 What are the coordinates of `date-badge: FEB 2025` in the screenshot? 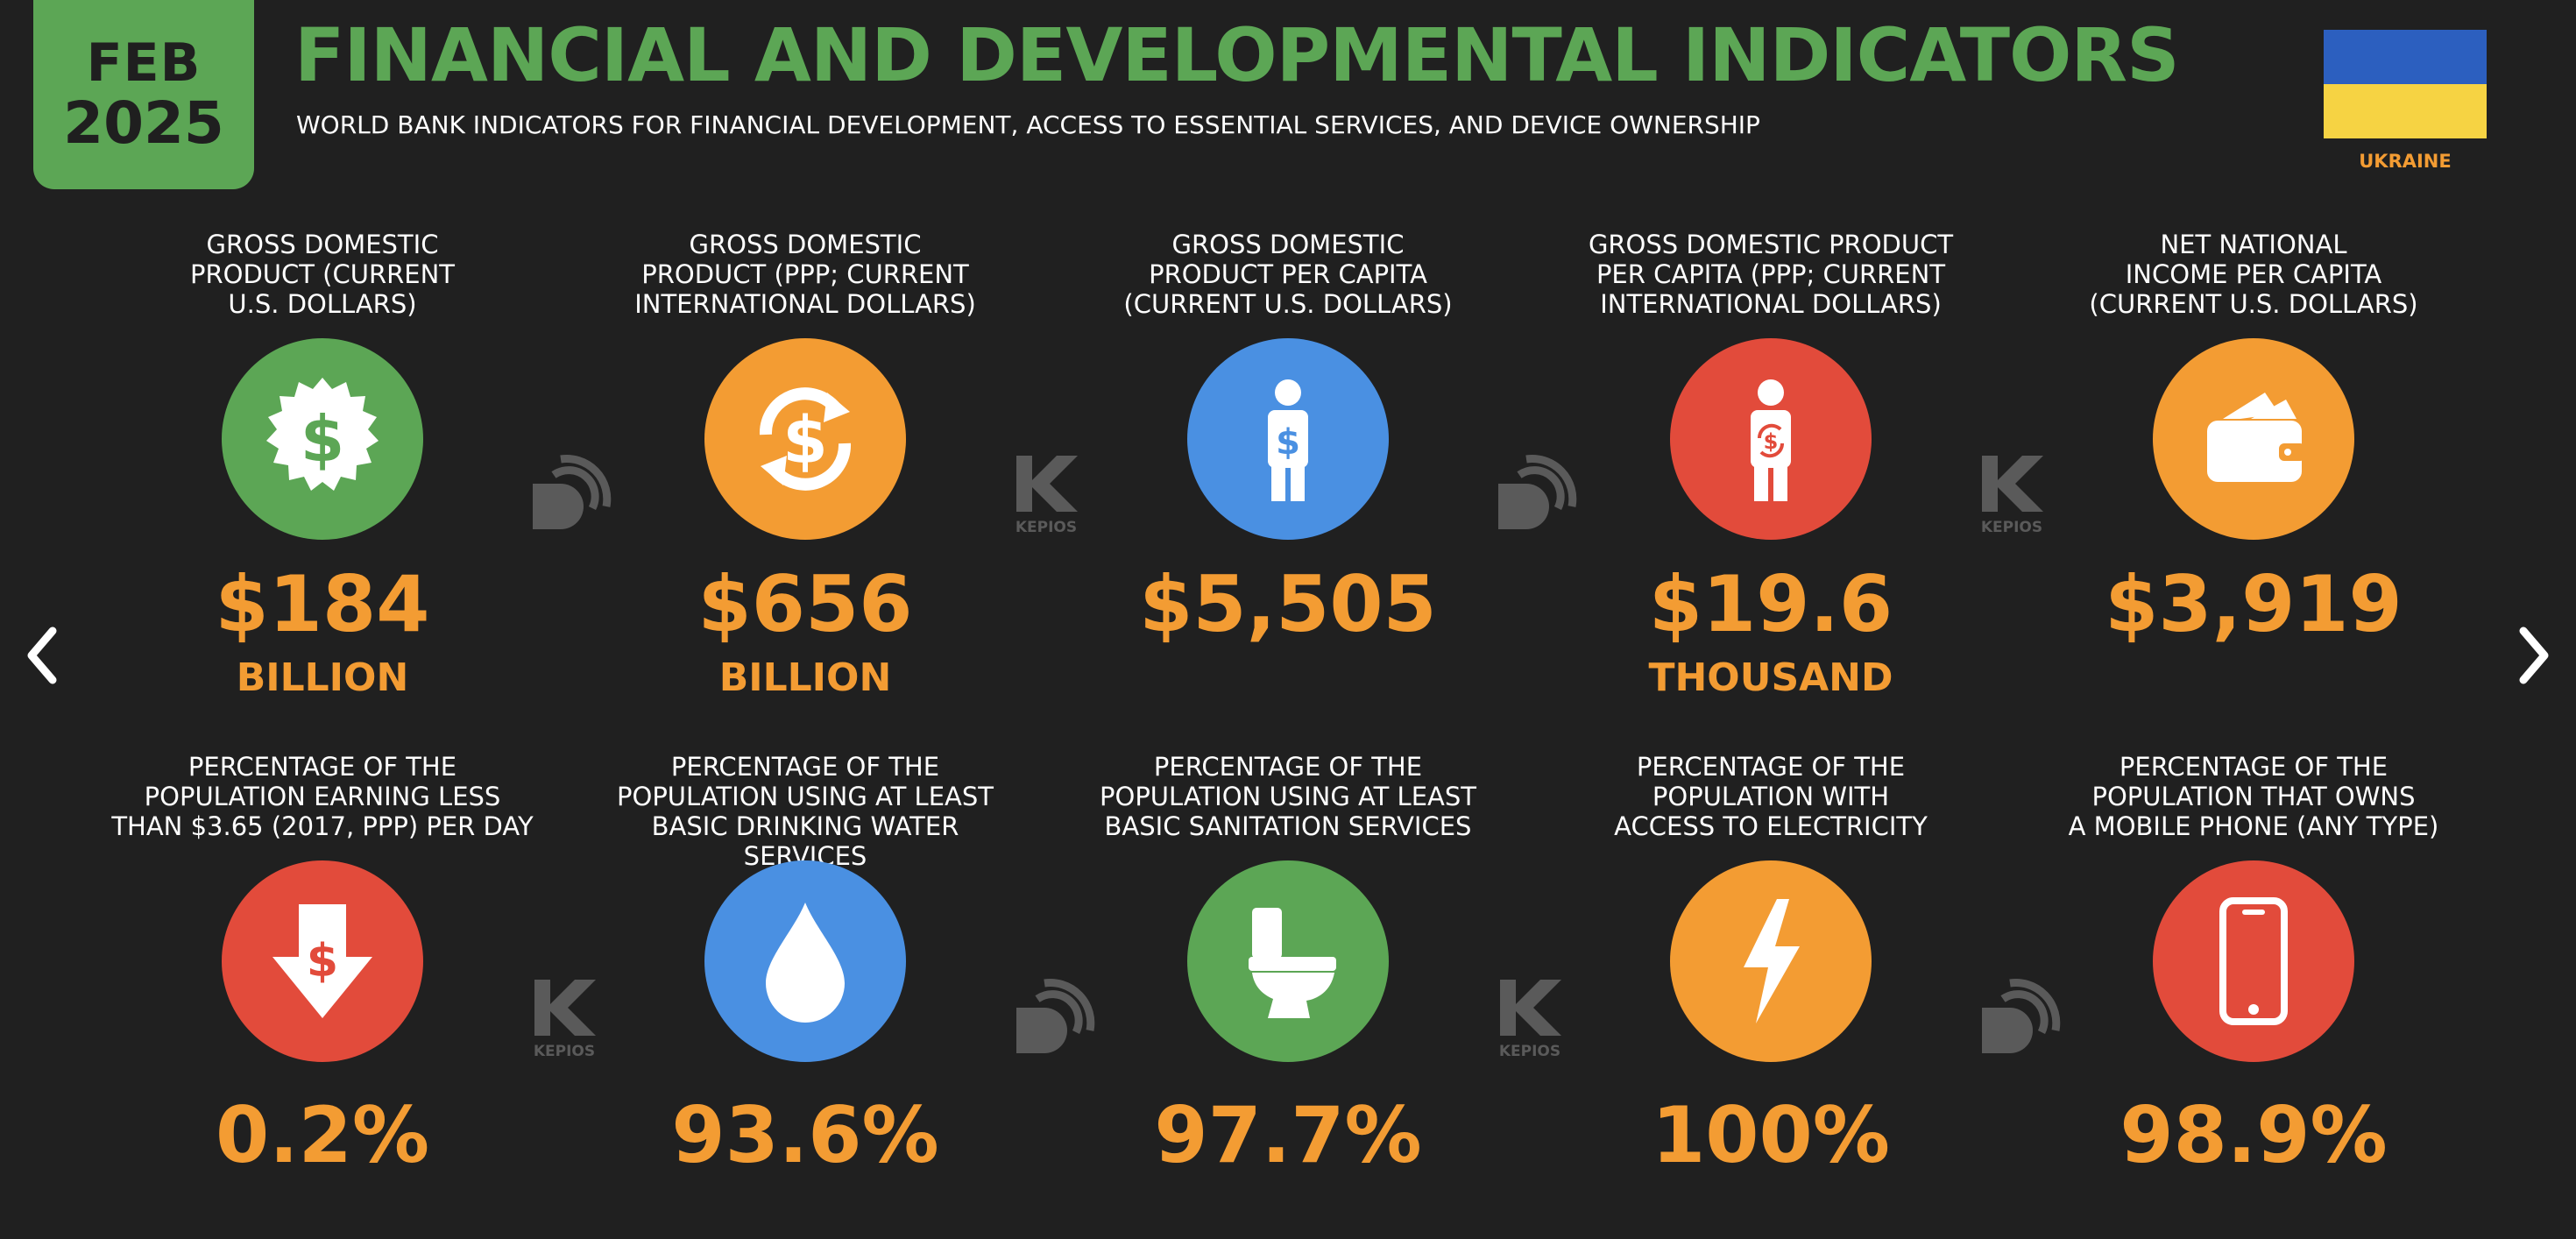 It's located at (143, 94).